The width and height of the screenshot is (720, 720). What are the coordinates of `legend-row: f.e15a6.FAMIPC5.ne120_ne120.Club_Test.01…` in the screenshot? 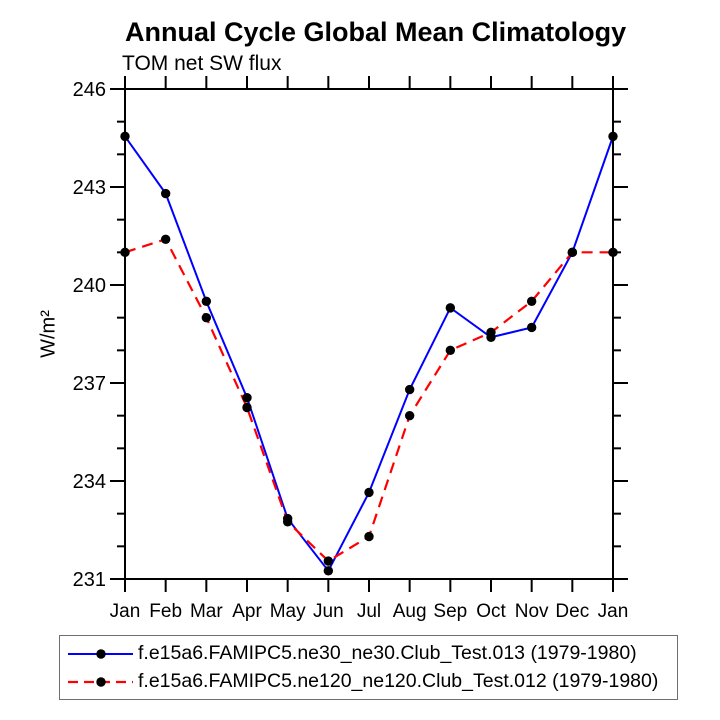 It's located at (371, 682).